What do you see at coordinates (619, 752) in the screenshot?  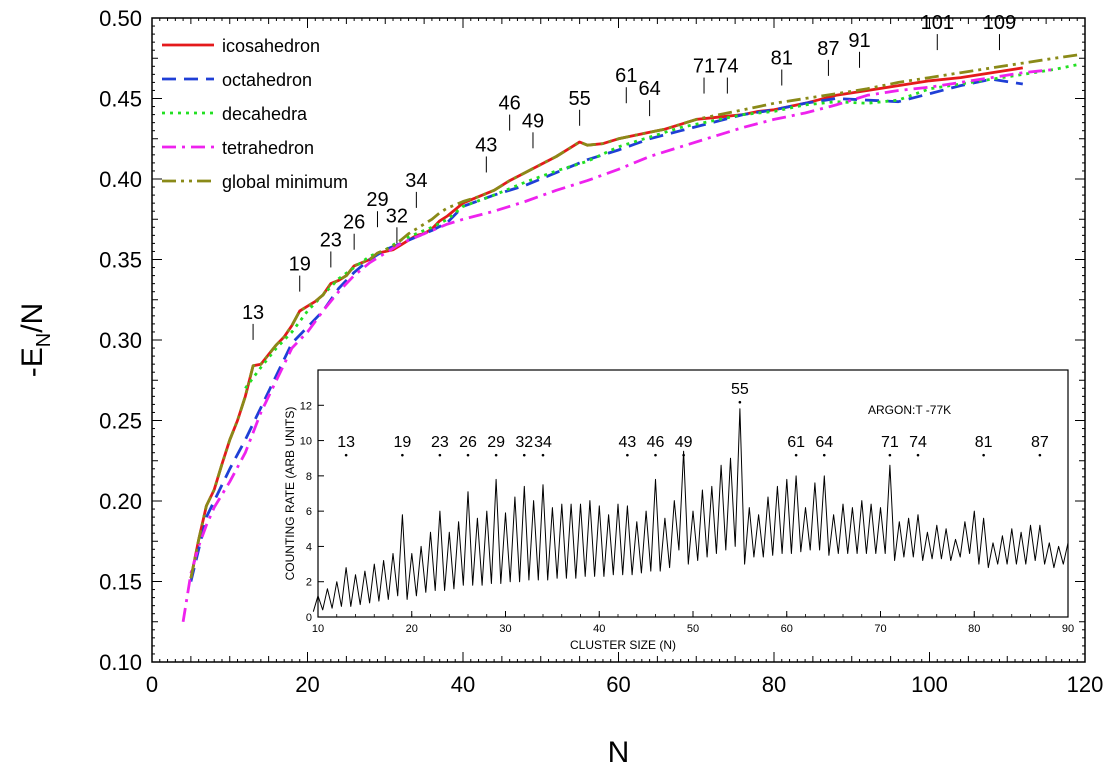 I see `x-axis-title: N` at bounding box center [619, 752].